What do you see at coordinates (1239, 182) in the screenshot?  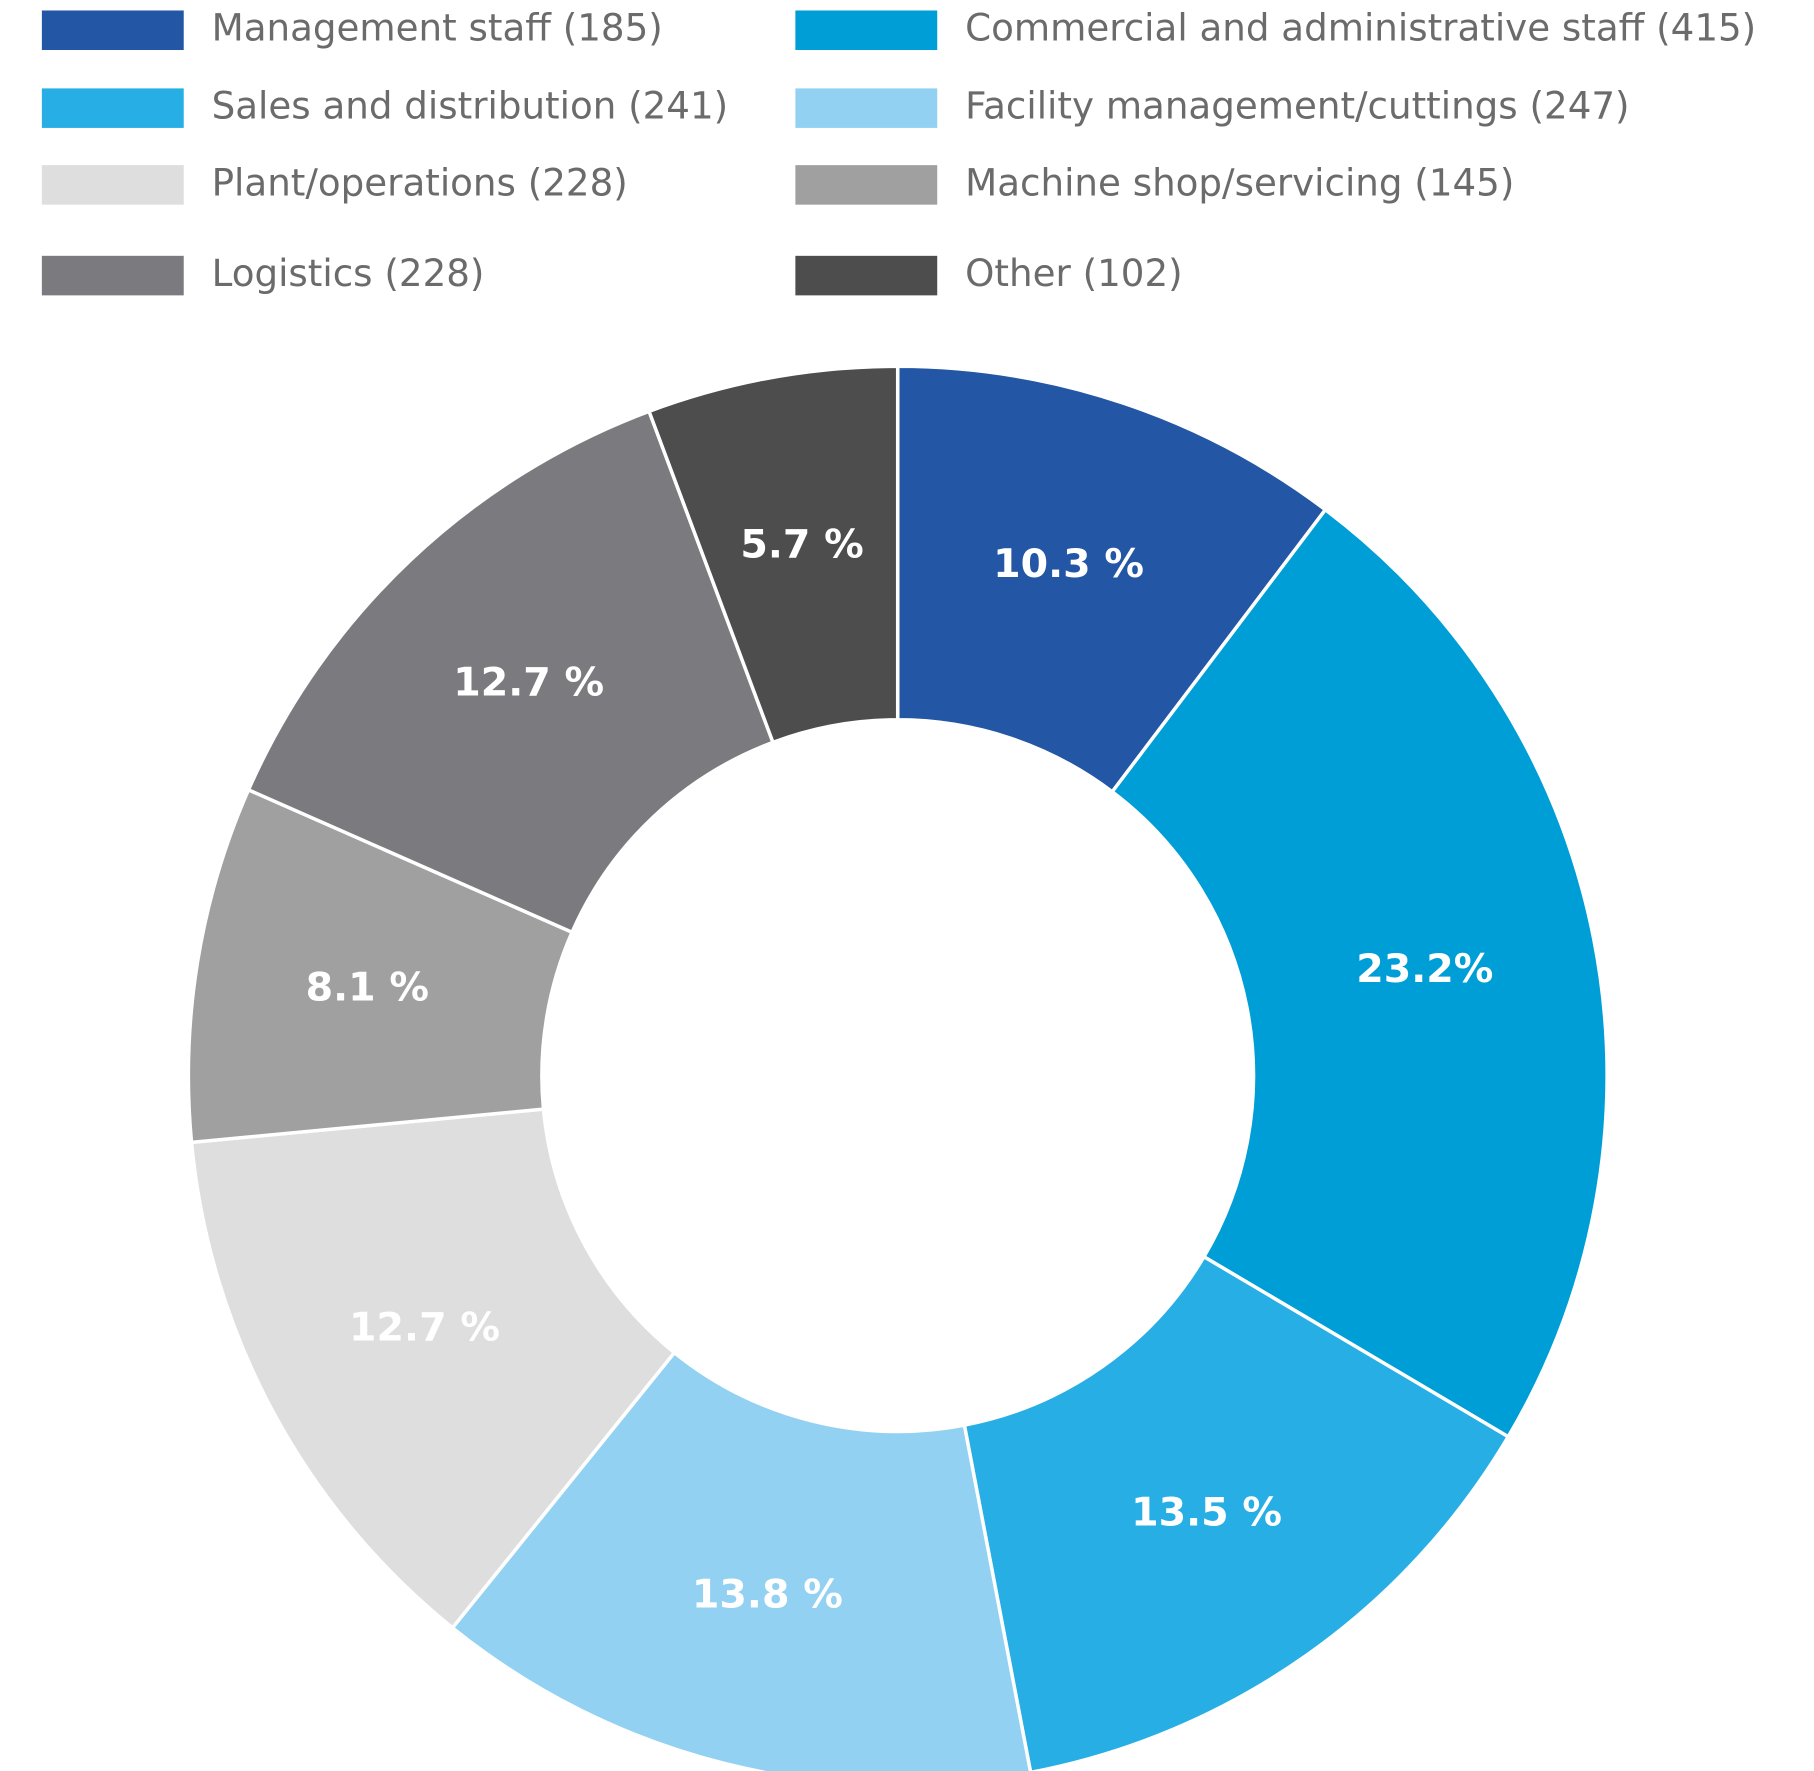 I see `legend-label: Machine shop/servicing (145)` at bounding box center [1239, 182].